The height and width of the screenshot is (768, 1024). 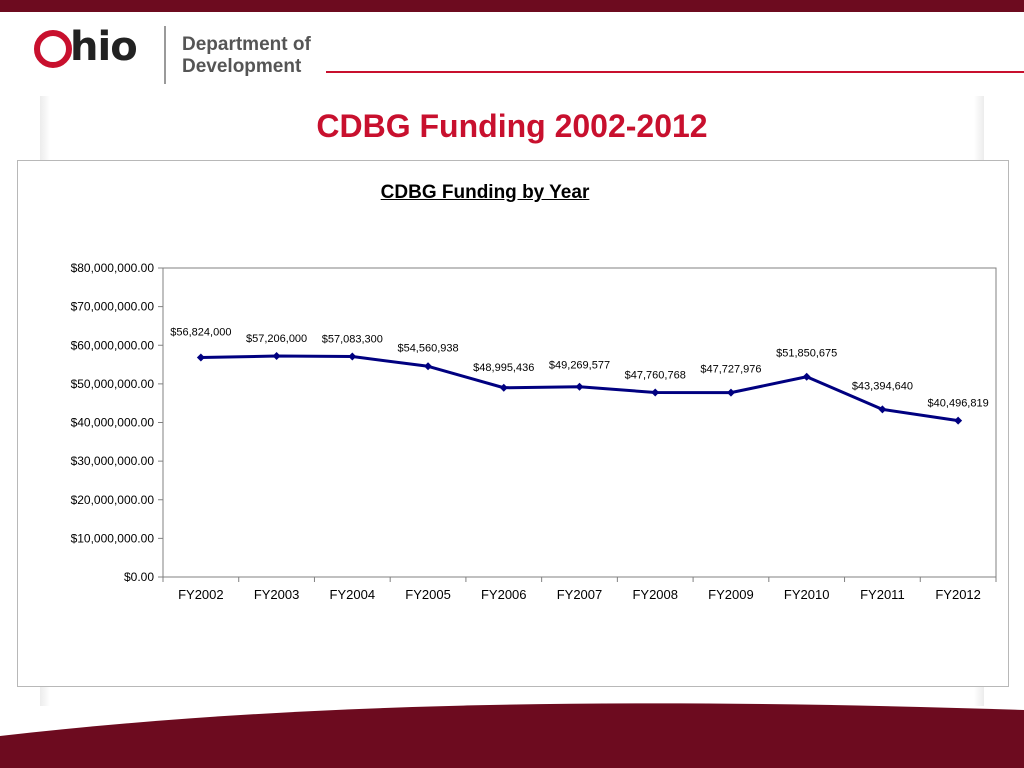 I want to click on department-name: Department of Development, so click(x=257, y=56).